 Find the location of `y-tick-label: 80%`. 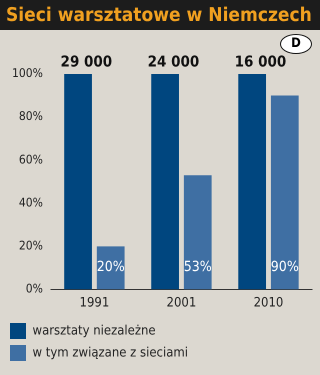

y-tick-label: 80% is located at coordinates (30, 116).